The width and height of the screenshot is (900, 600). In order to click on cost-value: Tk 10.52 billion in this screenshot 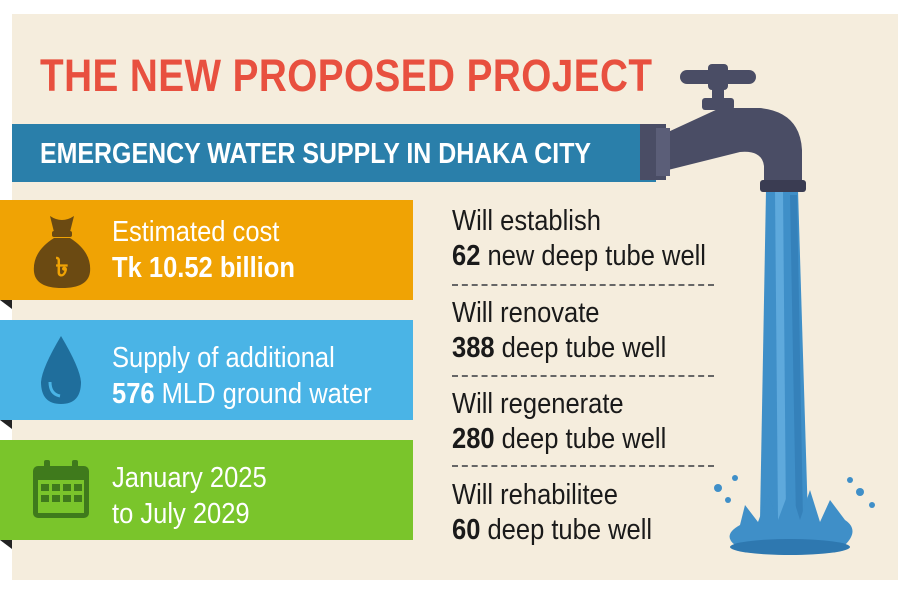, I will do `click(203, 268)`.